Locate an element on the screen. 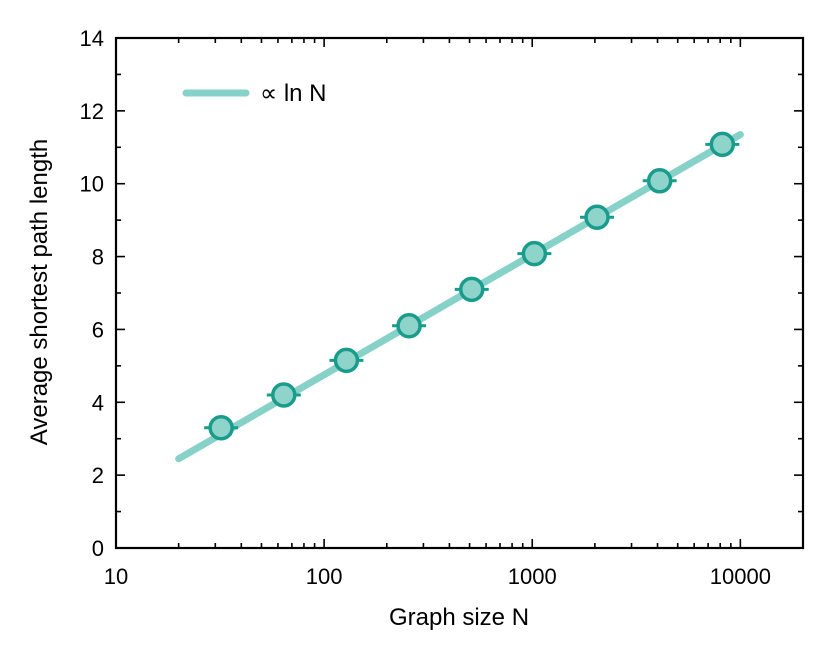 This screenshot has width=829, height=661. x-tick-label: 10 is located at coordinates (116, 576).